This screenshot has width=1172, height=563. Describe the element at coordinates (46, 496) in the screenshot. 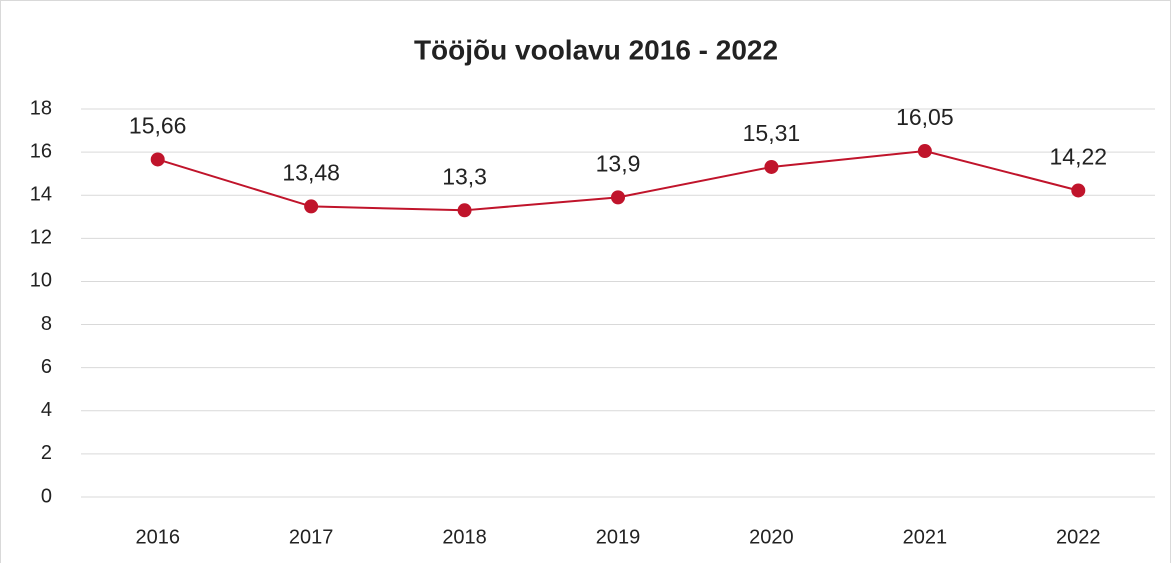

I see `y-tick-label: 0` at that location.